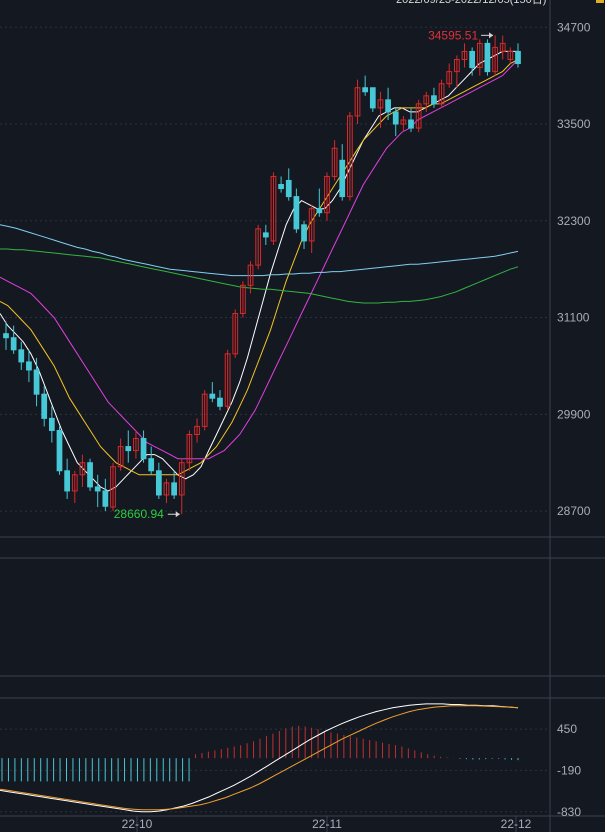 The image size is (605, 832). Describe the element at coordinates (327, 824) in the screenshot. I see `date-label: 22-11` at that location.